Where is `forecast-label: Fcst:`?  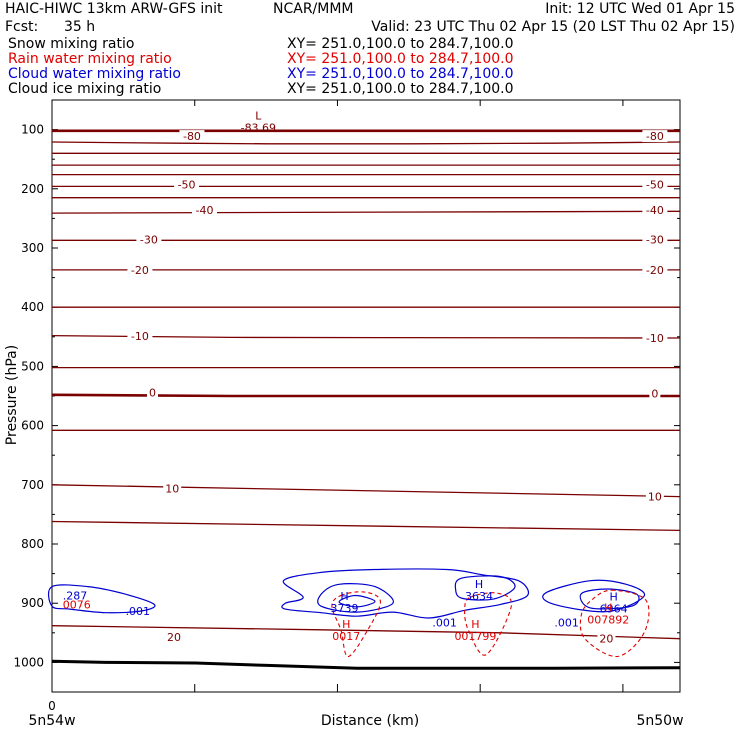 forecast-label: Fcst: is located at coordinates (21, 27).